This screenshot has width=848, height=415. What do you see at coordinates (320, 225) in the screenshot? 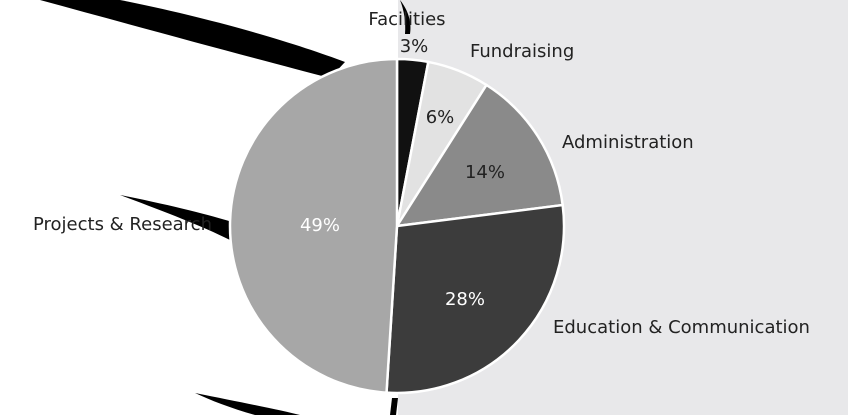
I see `value-label: 49%` at bounding box center [320, 225].